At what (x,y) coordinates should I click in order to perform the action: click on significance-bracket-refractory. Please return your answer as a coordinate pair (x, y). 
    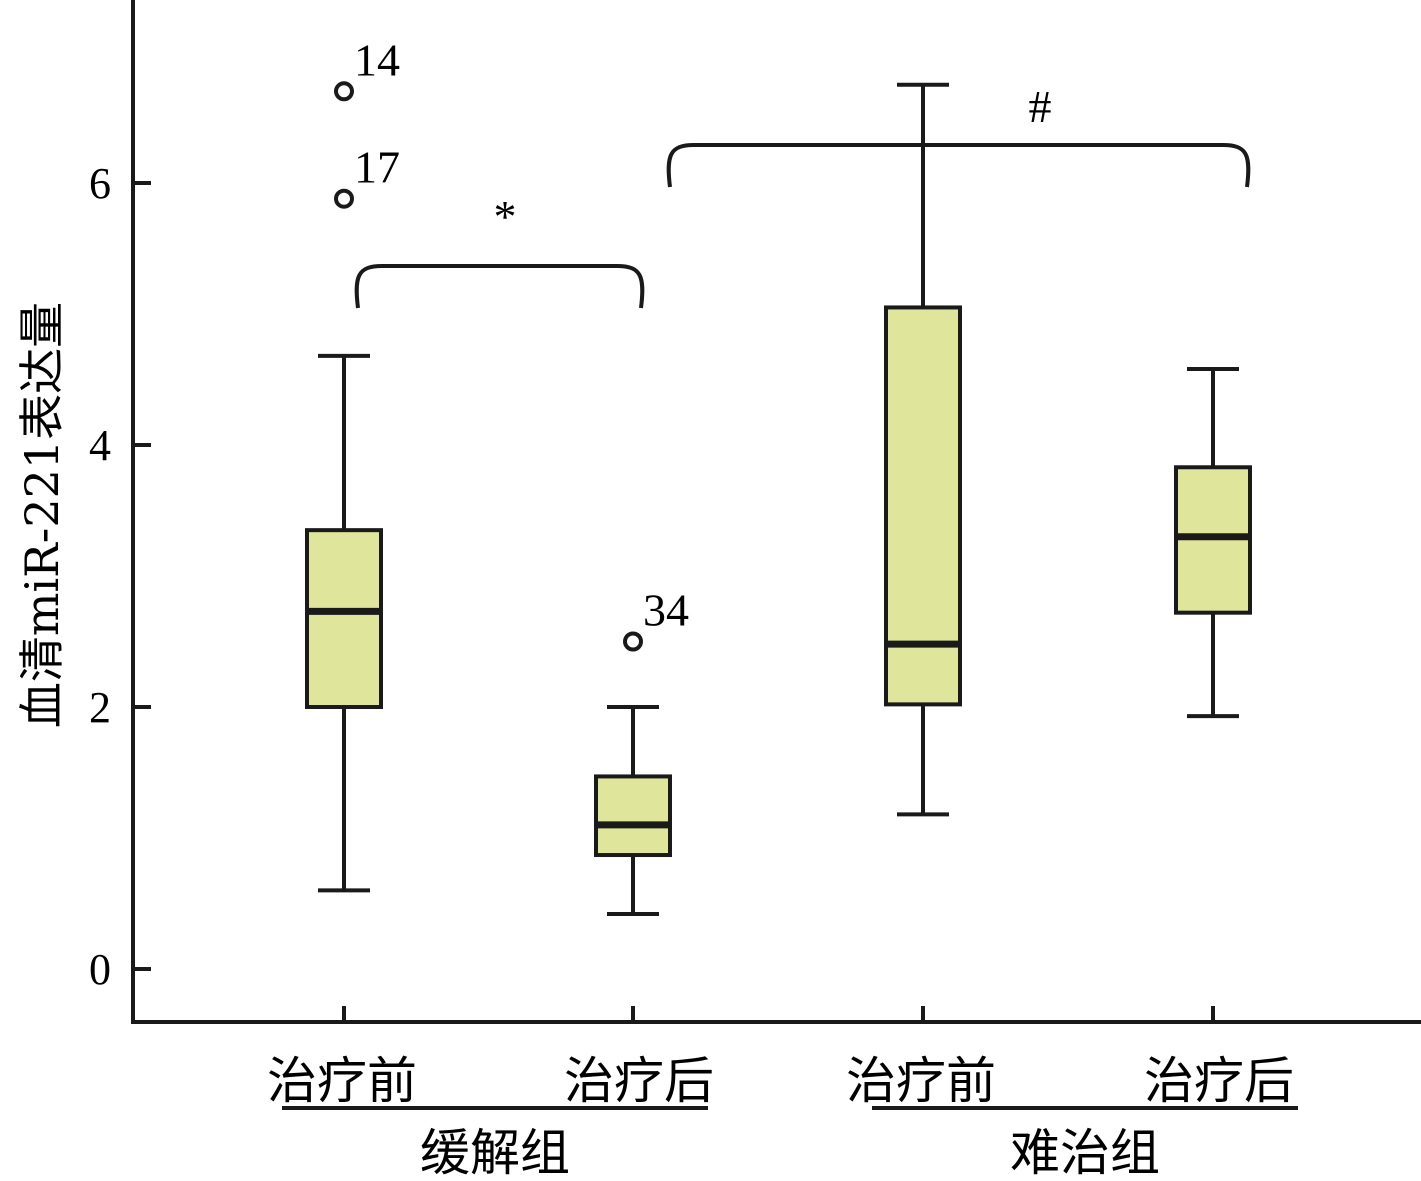
    Looking at the image, I should click on (958, 165).